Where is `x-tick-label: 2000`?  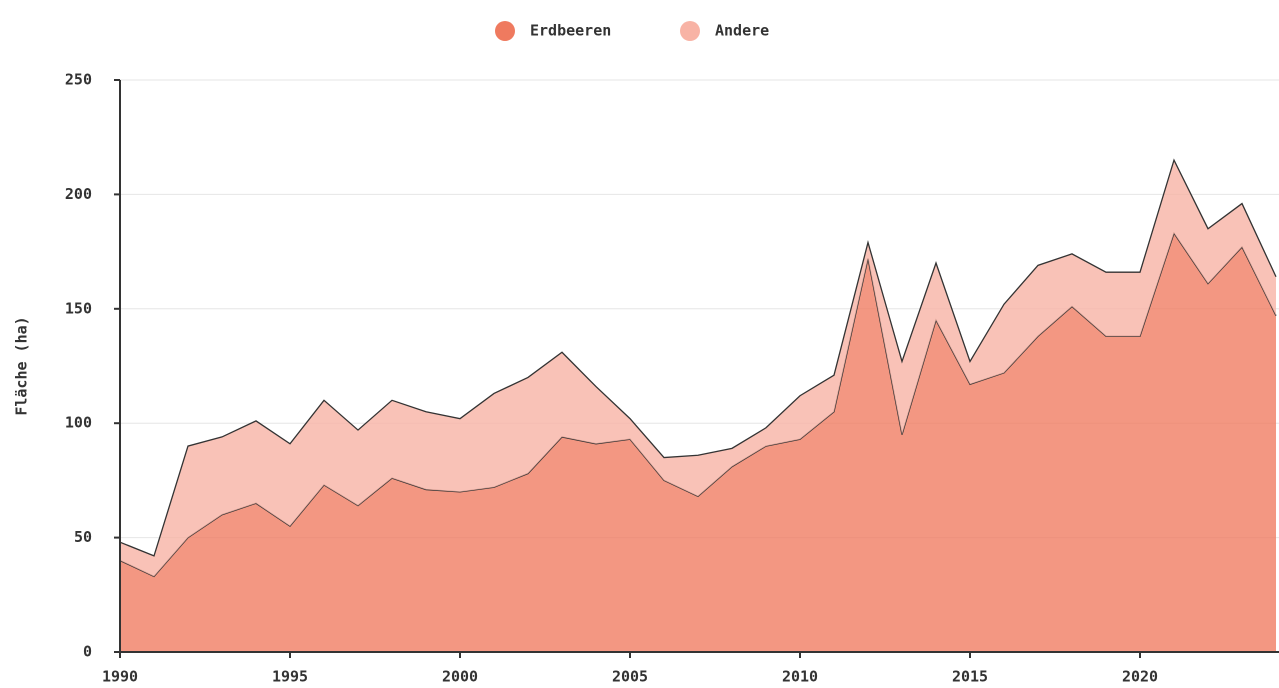
x-tick-label: 2000 is located at coordinates (460, 677).